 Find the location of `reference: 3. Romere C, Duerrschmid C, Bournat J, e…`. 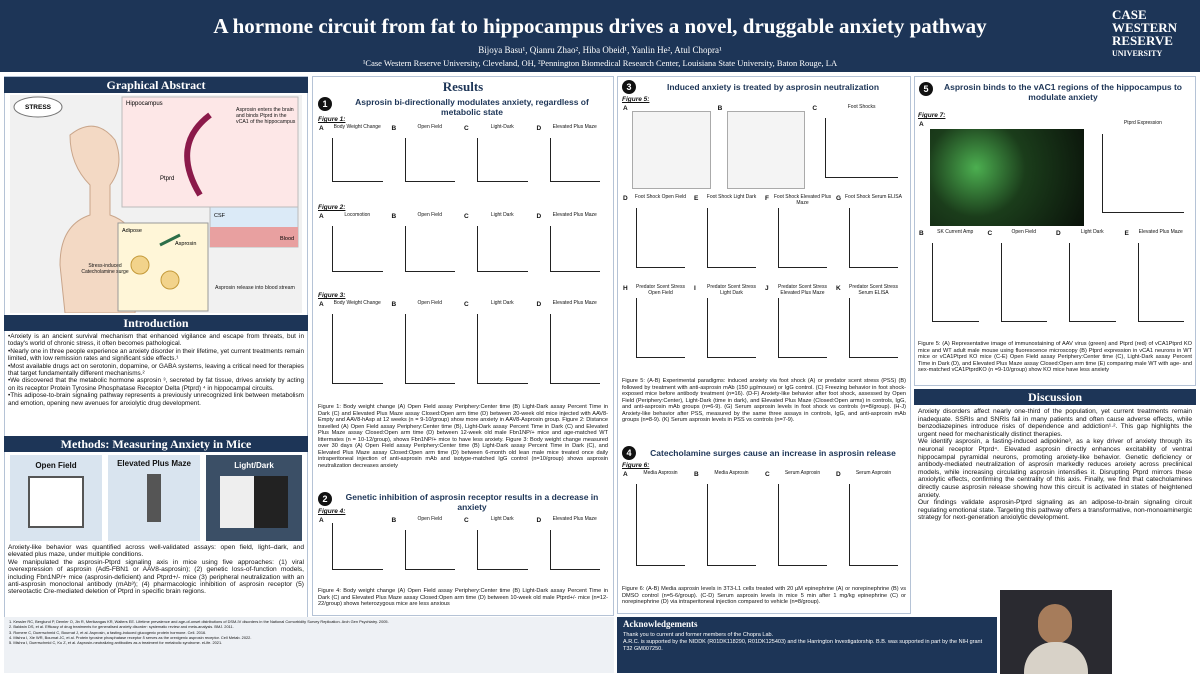

reference: 3. Romere C, Duerrschmid C, Bournat J, e… is located at coordinates (108, 632).